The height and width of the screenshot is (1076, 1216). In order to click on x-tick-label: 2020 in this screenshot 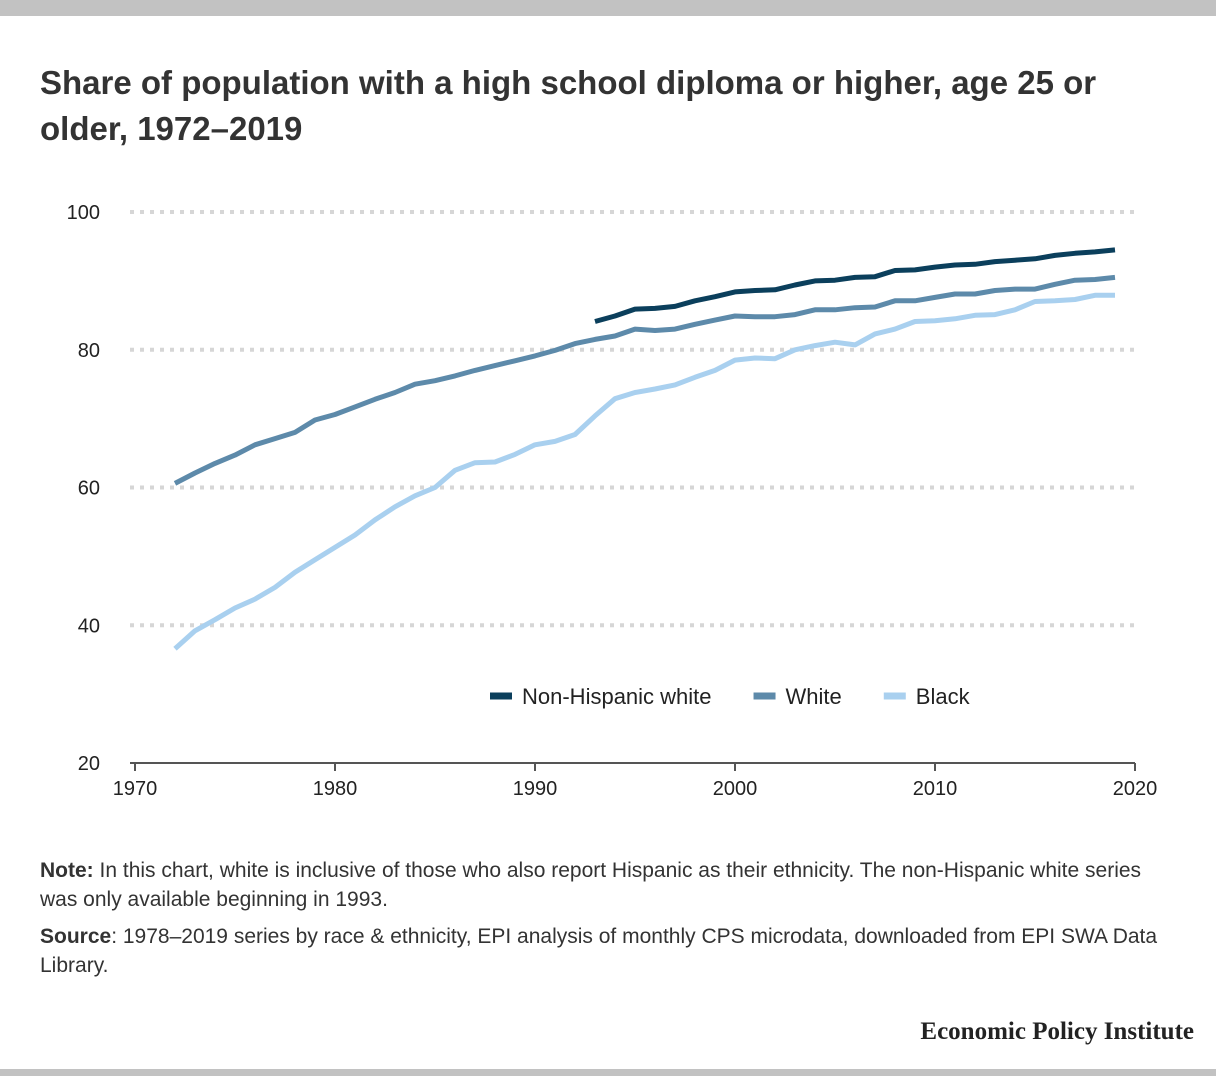, I will do `click(1135, 789)`.